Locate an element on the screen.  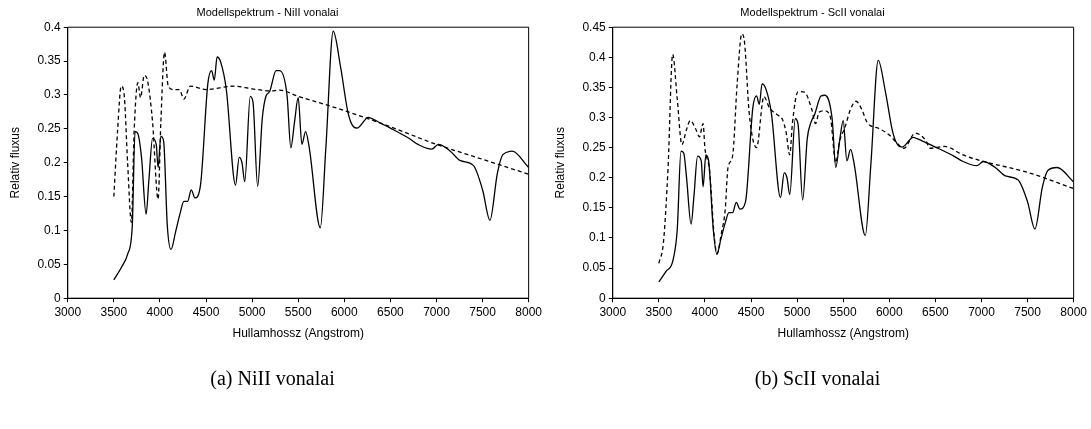
chart-title: Modellspektrum - ScII vonalai is located at coordinates (812, 11).